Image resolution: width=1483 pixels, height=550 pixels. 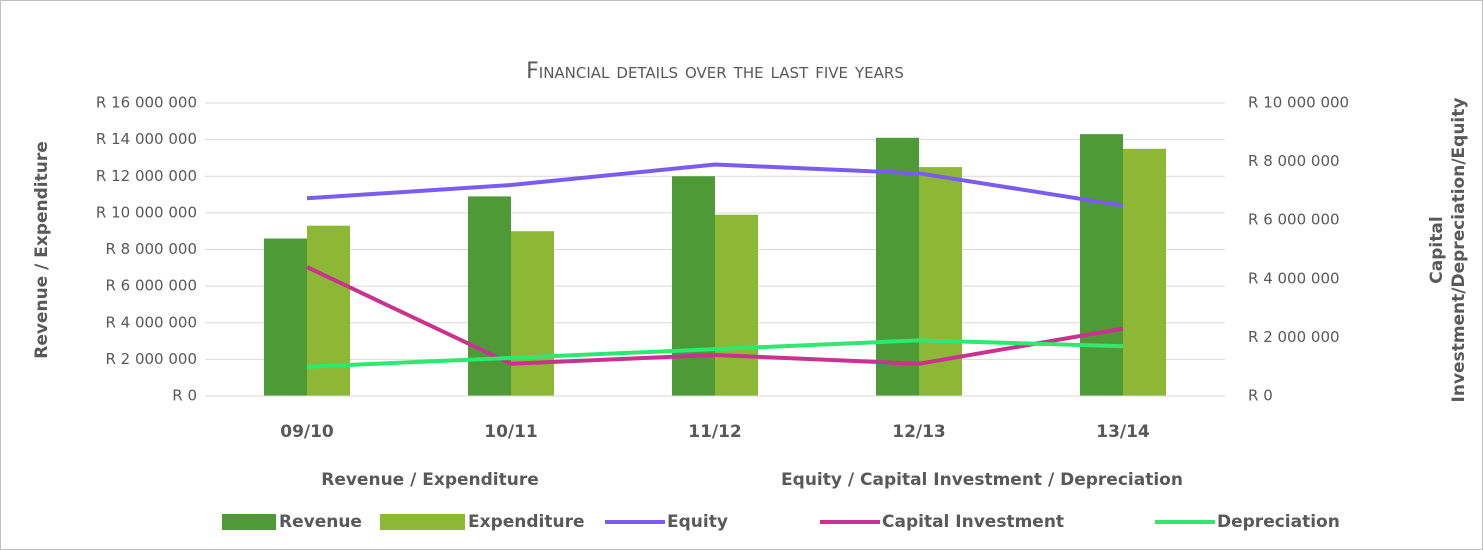 What do you see at coordinates (146, 176) in the screenshot?
I see `y-tick-label: R 12 000 000` at bounding box center [146, 176].